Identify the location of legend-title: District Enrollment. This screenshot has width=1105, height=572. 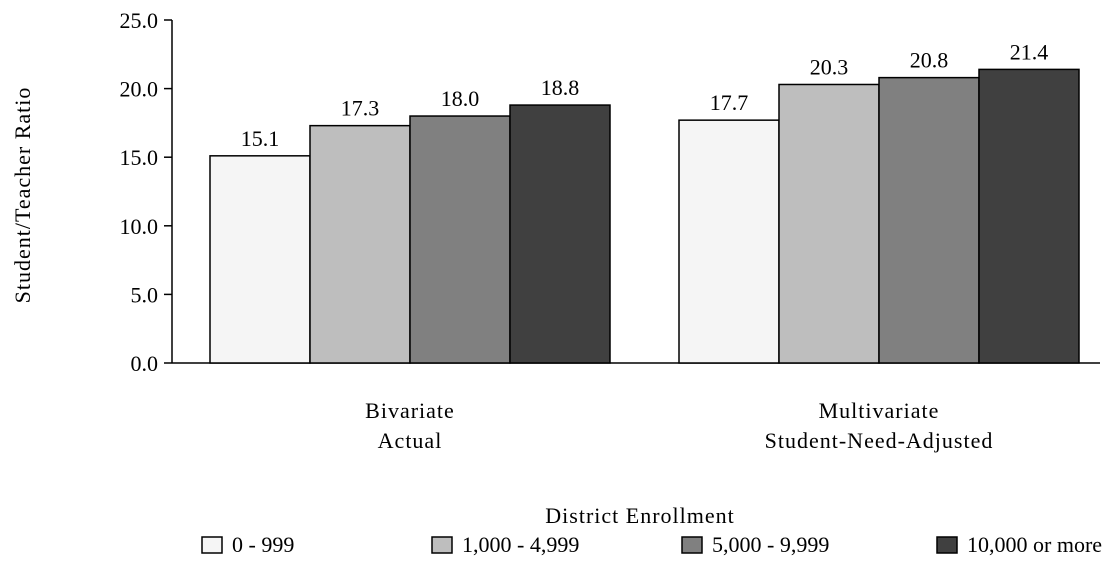
(639, 515).